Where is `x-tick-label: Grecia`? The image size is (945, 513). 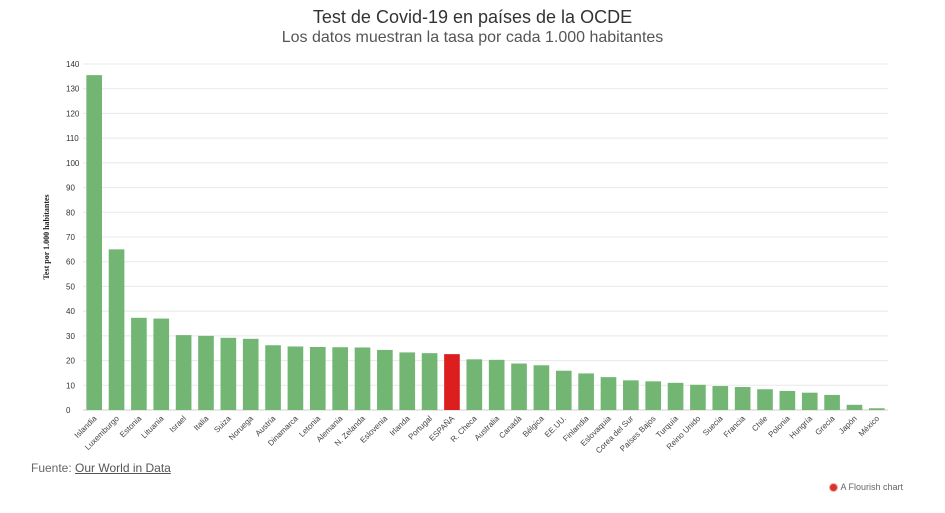 x-tick-label: Grecia is located at coordinates (824, 425).